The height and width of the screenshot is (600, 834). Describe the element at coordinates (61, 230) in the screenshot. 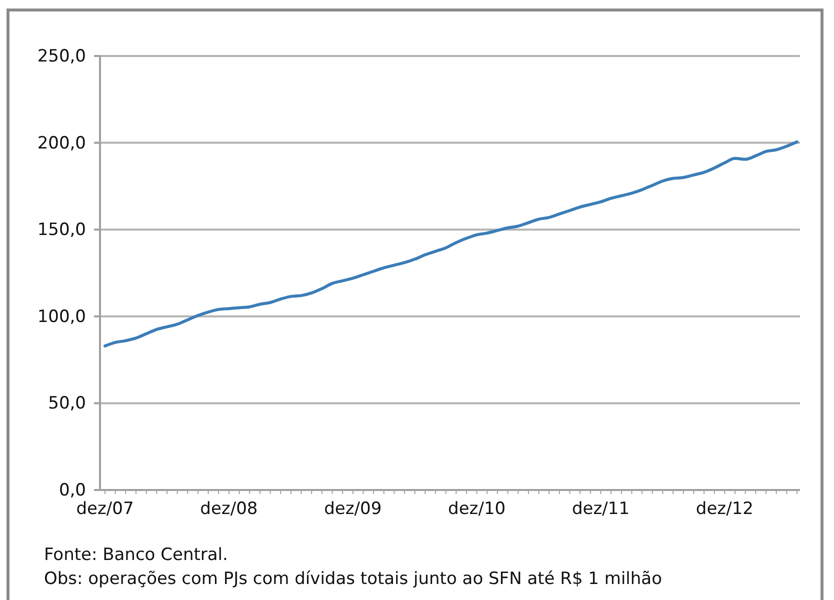

I see `y-tick-label: 150,0` at that location.